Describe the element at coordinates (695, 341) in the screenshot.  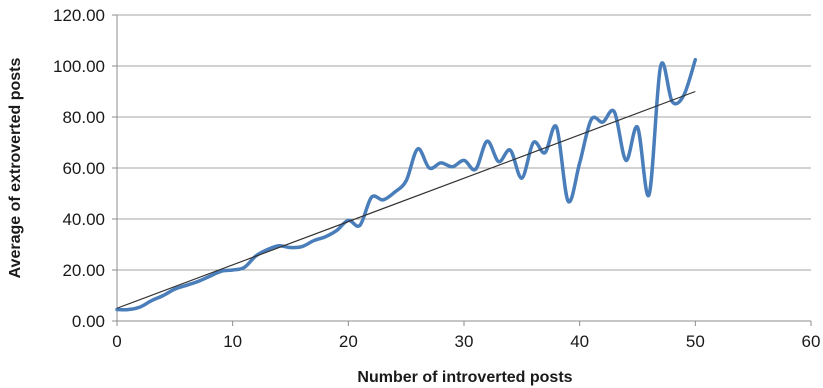
I see `x-tick-label: 50` at that location.